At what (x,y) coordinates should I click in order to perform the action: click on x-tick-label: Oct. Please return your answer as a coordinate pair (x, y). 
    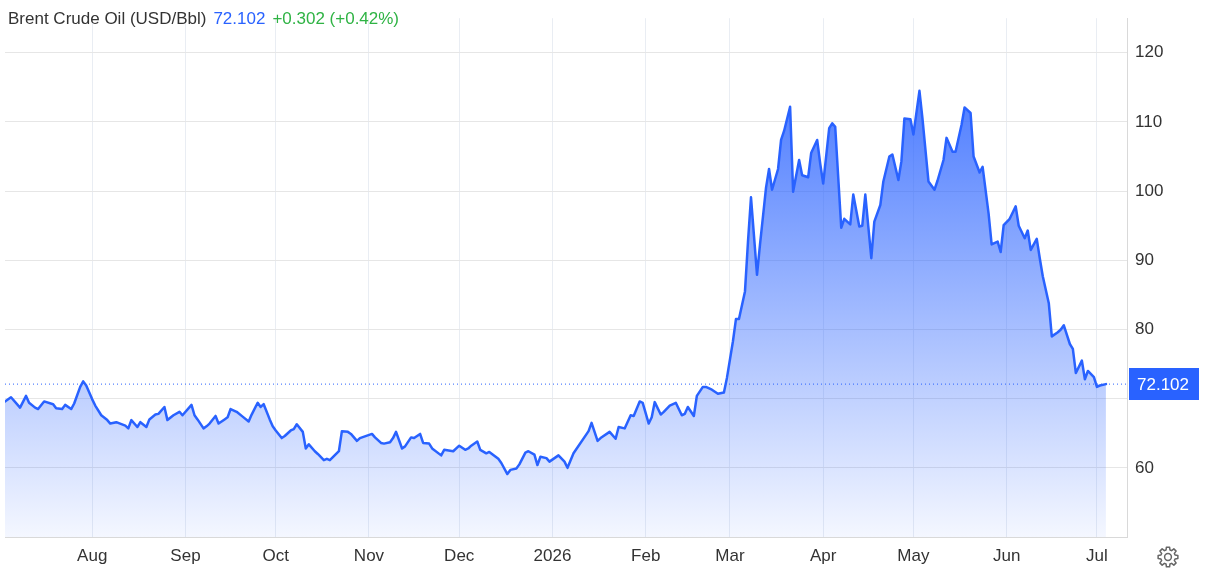
    Looking at the image, I should click on (276, 555).